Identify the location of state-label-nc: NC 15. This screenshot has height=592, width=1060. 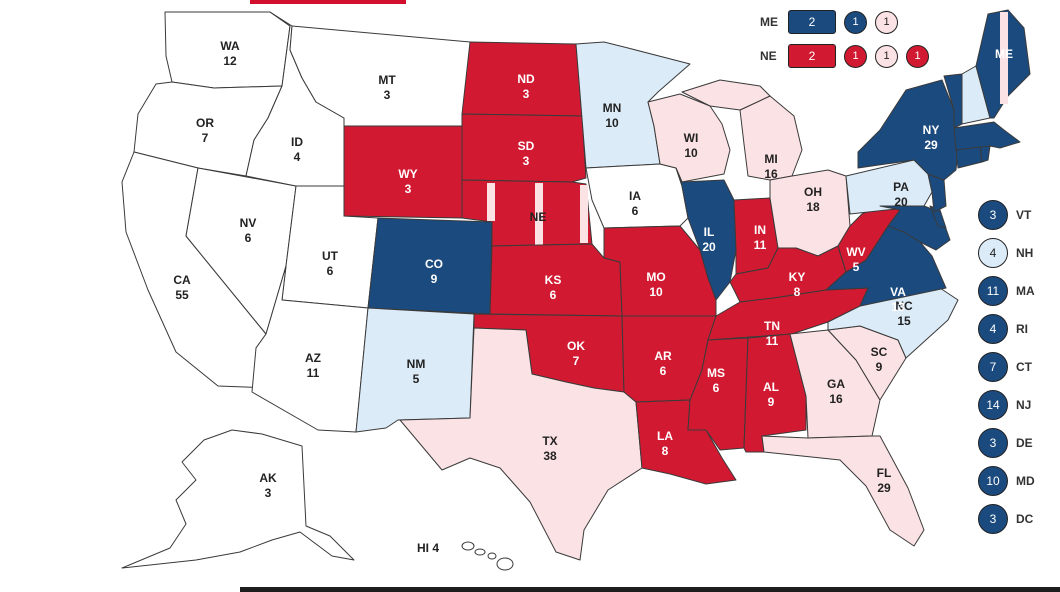
(904, 313).